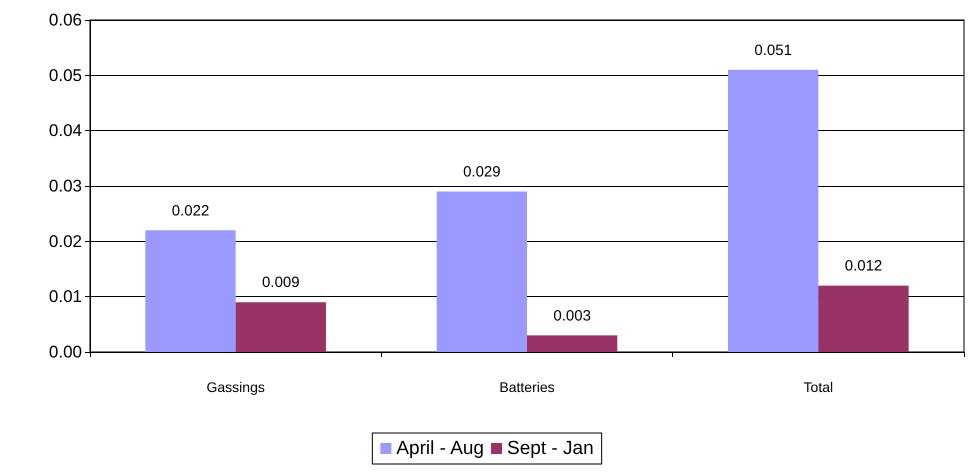 The width and height of the screenshot is (974, 472). What do you see at coordinates (281, 283) in the screenshot?
I see `data-label: 0.009` at bounding box center [281, 283].